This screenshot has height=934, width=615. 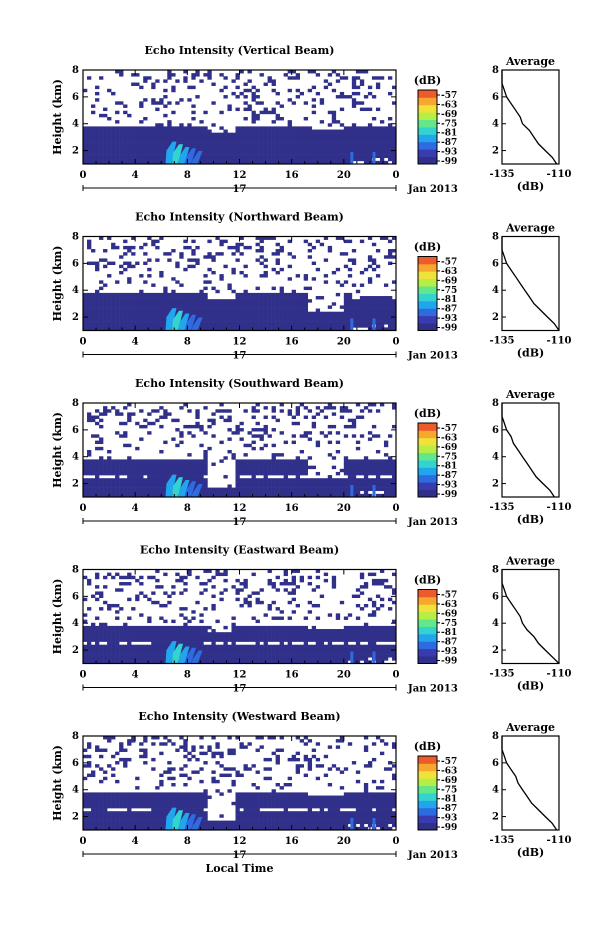 What do you see at coordinates (344, 675) in the screenshot?
I see `x-tick-label: 20` at bounding box center [344, 675].